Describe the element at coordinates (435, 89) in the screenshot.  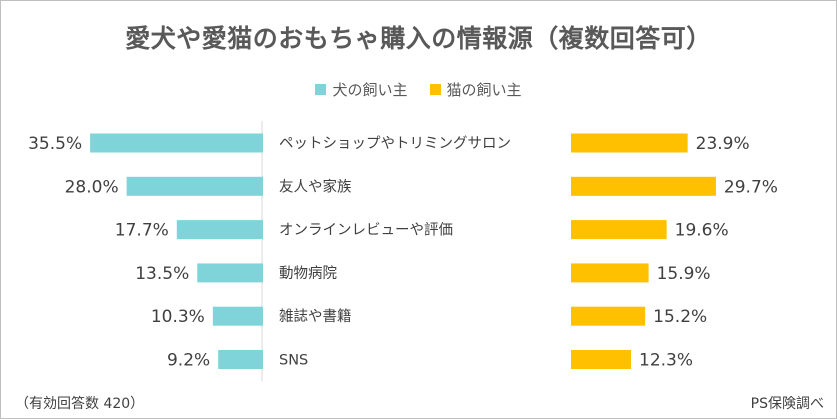
I see `legend-swatch-cat` at that location.